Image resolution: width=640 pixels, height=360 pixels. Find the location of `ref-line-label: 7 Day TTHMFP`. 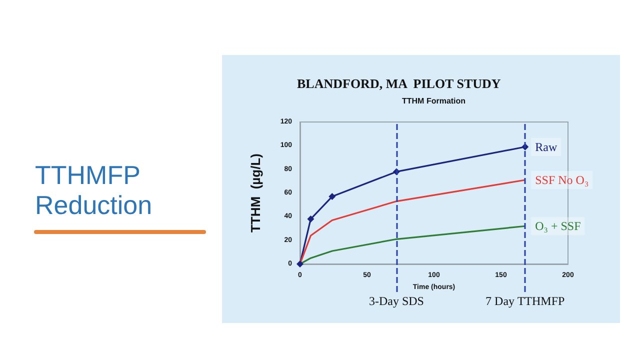

ref-line-label: 7 Day TTHMFP is located at coordinates (526, 301).